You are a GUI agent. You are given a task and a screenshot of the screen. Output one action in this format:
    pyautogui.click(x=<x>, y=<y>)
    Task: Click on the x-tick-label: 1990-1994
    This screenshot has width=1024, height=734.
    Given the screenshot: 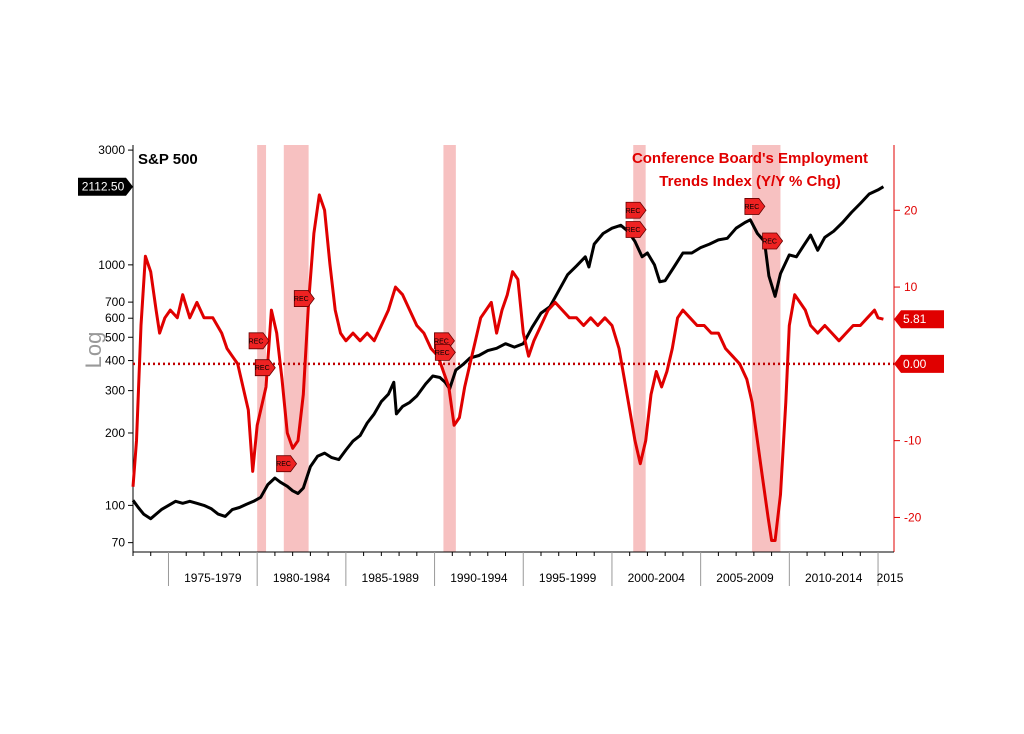 What is the action you would take?
    pyautogui.click(x=479, y=578)
    